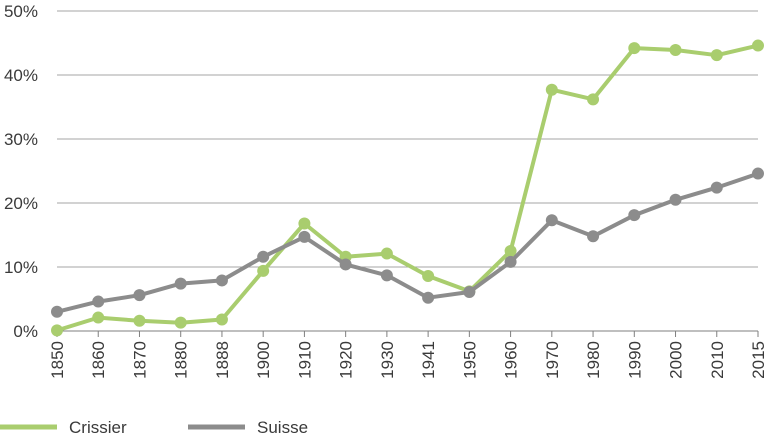 Image resolution: width=768 pixels, height=440 pixels. I want to click on x-tick-label: 1870, so click(139, 360).